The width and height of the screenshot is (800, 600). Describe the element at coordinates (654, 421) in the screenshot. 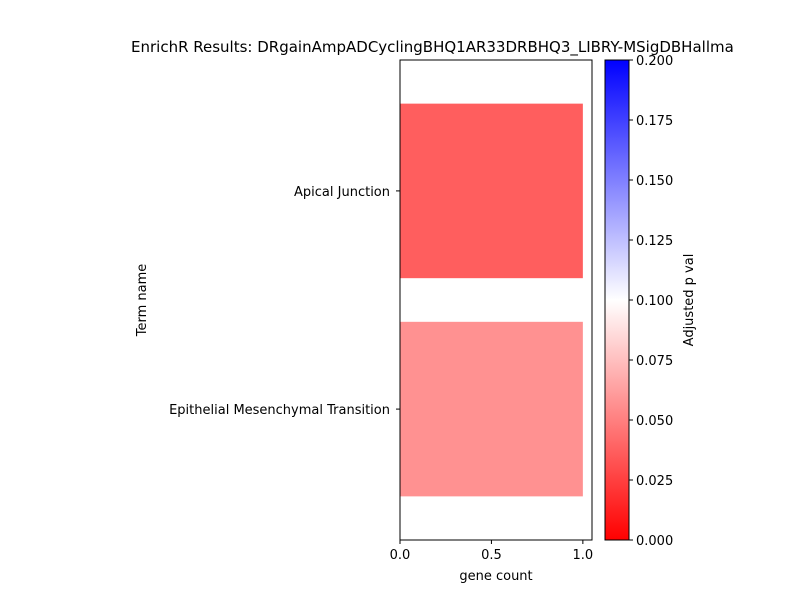

I see `colorbar-tick-label: 0.050` at that location.